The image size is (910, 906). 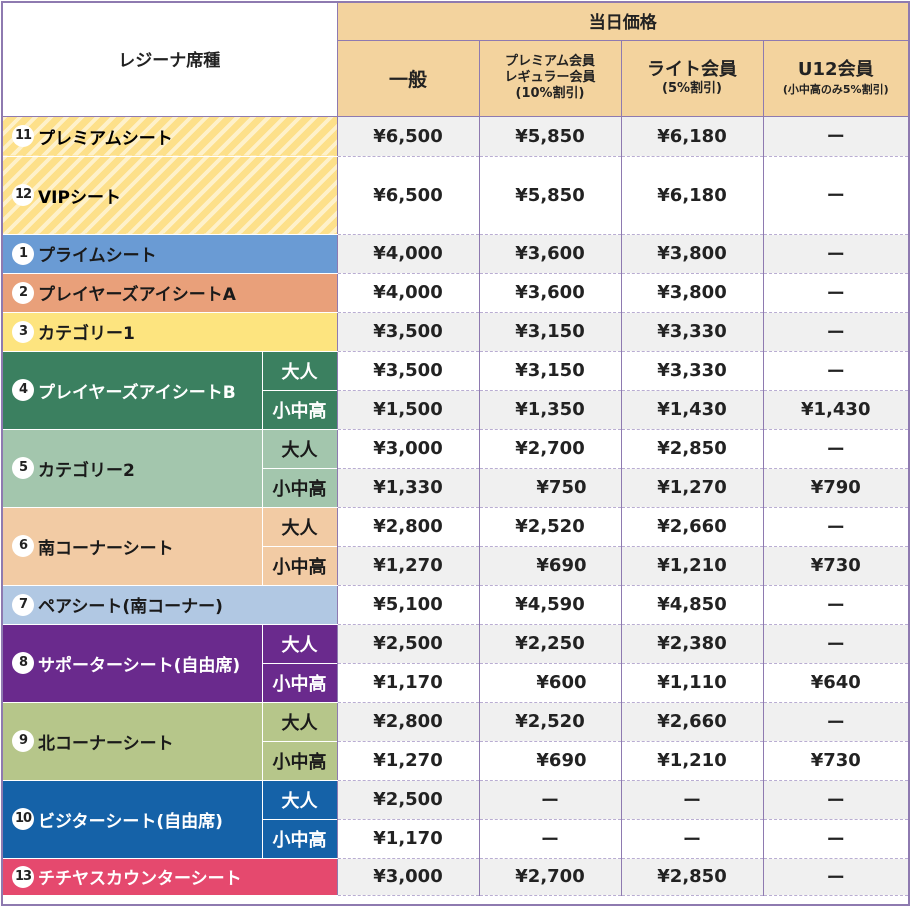 What do you see at coordinates (132, 819) in the screenshot?
I see `seat-name-cell: 10 ビジターシート(自由席)` at bounding box center [132, 819].